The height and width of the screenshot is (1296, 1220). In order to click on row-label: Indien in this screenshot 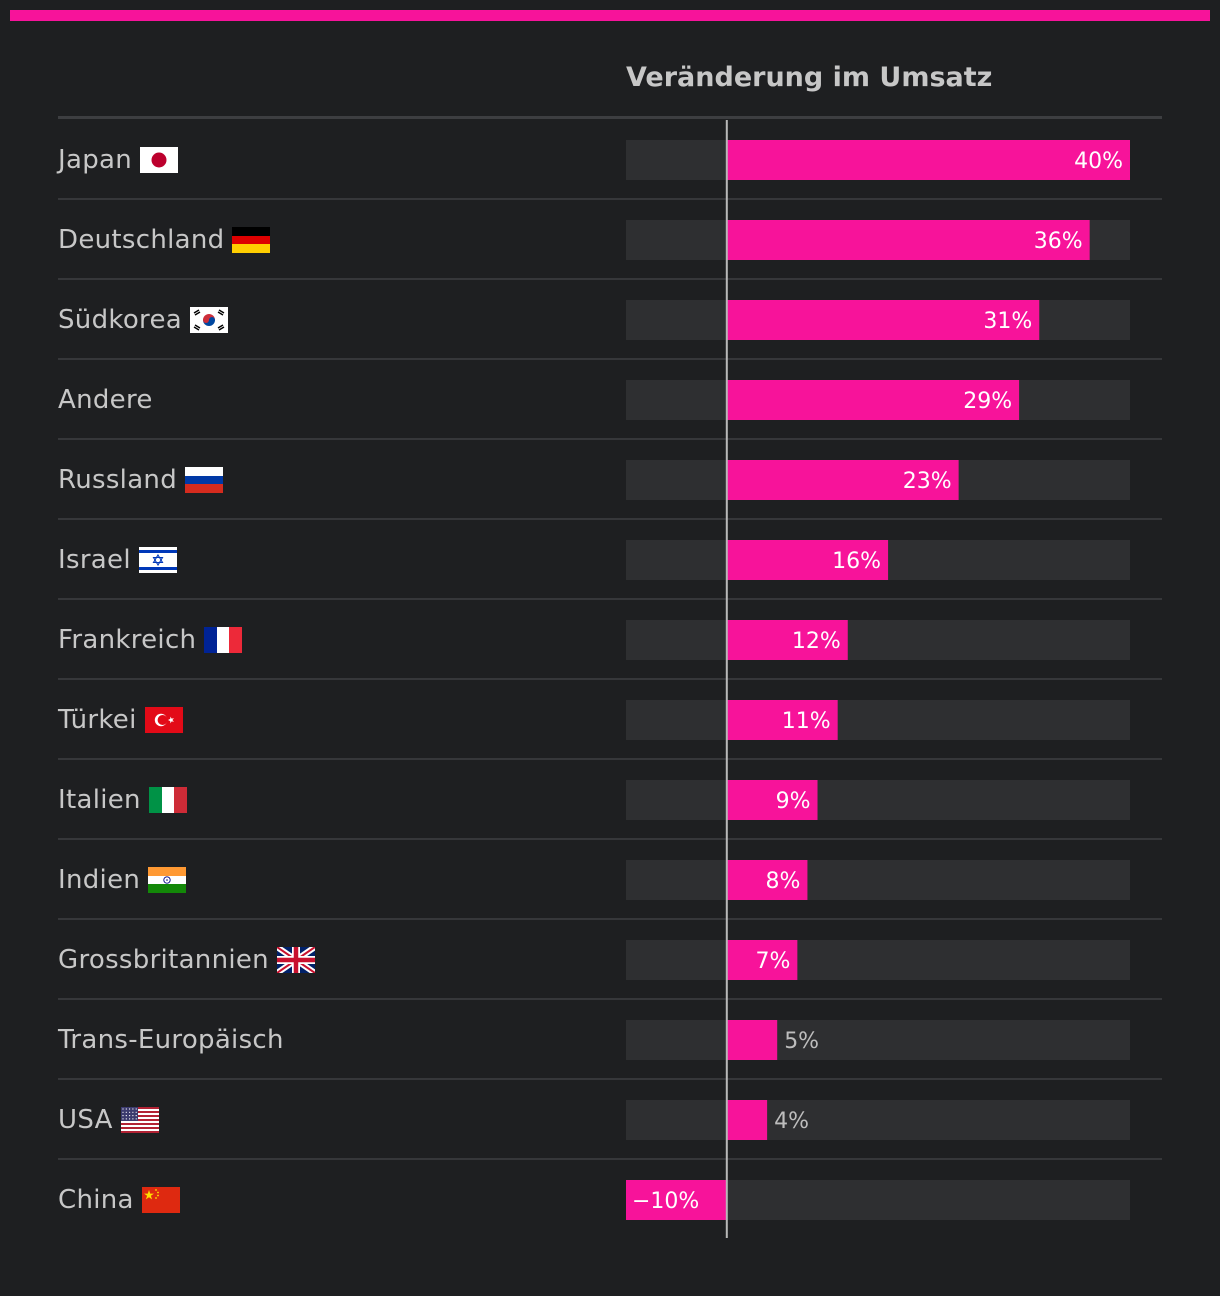, I will do `click(122, 880)`.